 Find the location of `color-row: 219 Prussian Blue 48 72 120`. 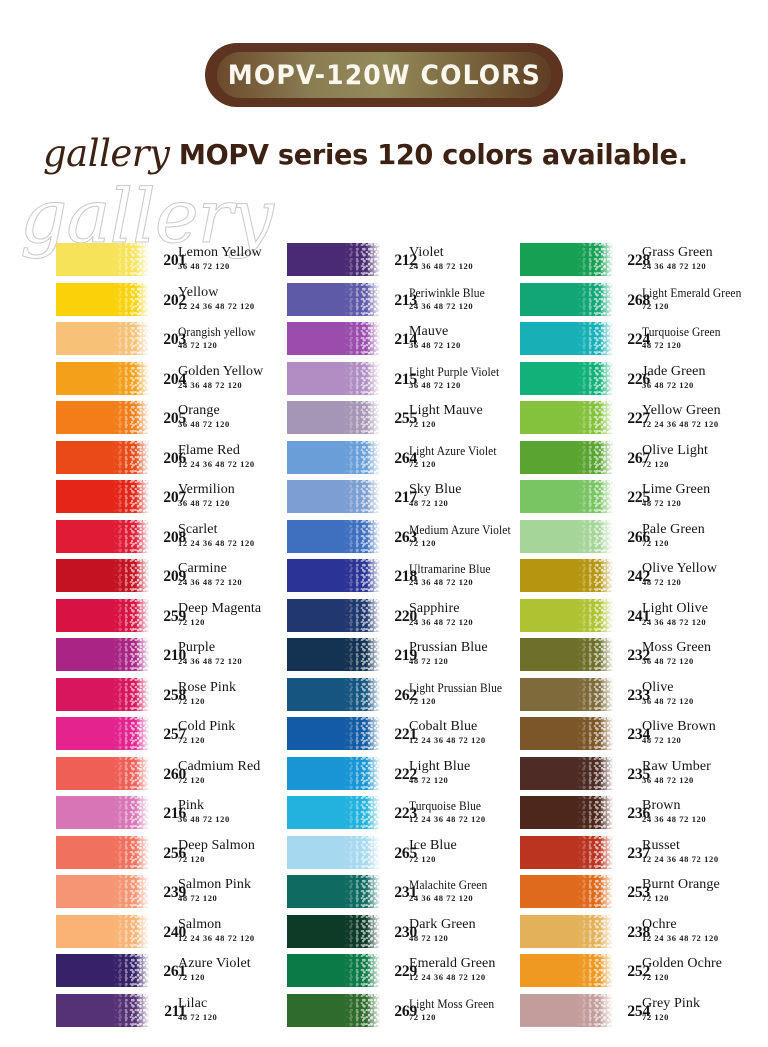

color-row: 219 Prussian Blue 48 72 120 is located at coordinates (403, 658).